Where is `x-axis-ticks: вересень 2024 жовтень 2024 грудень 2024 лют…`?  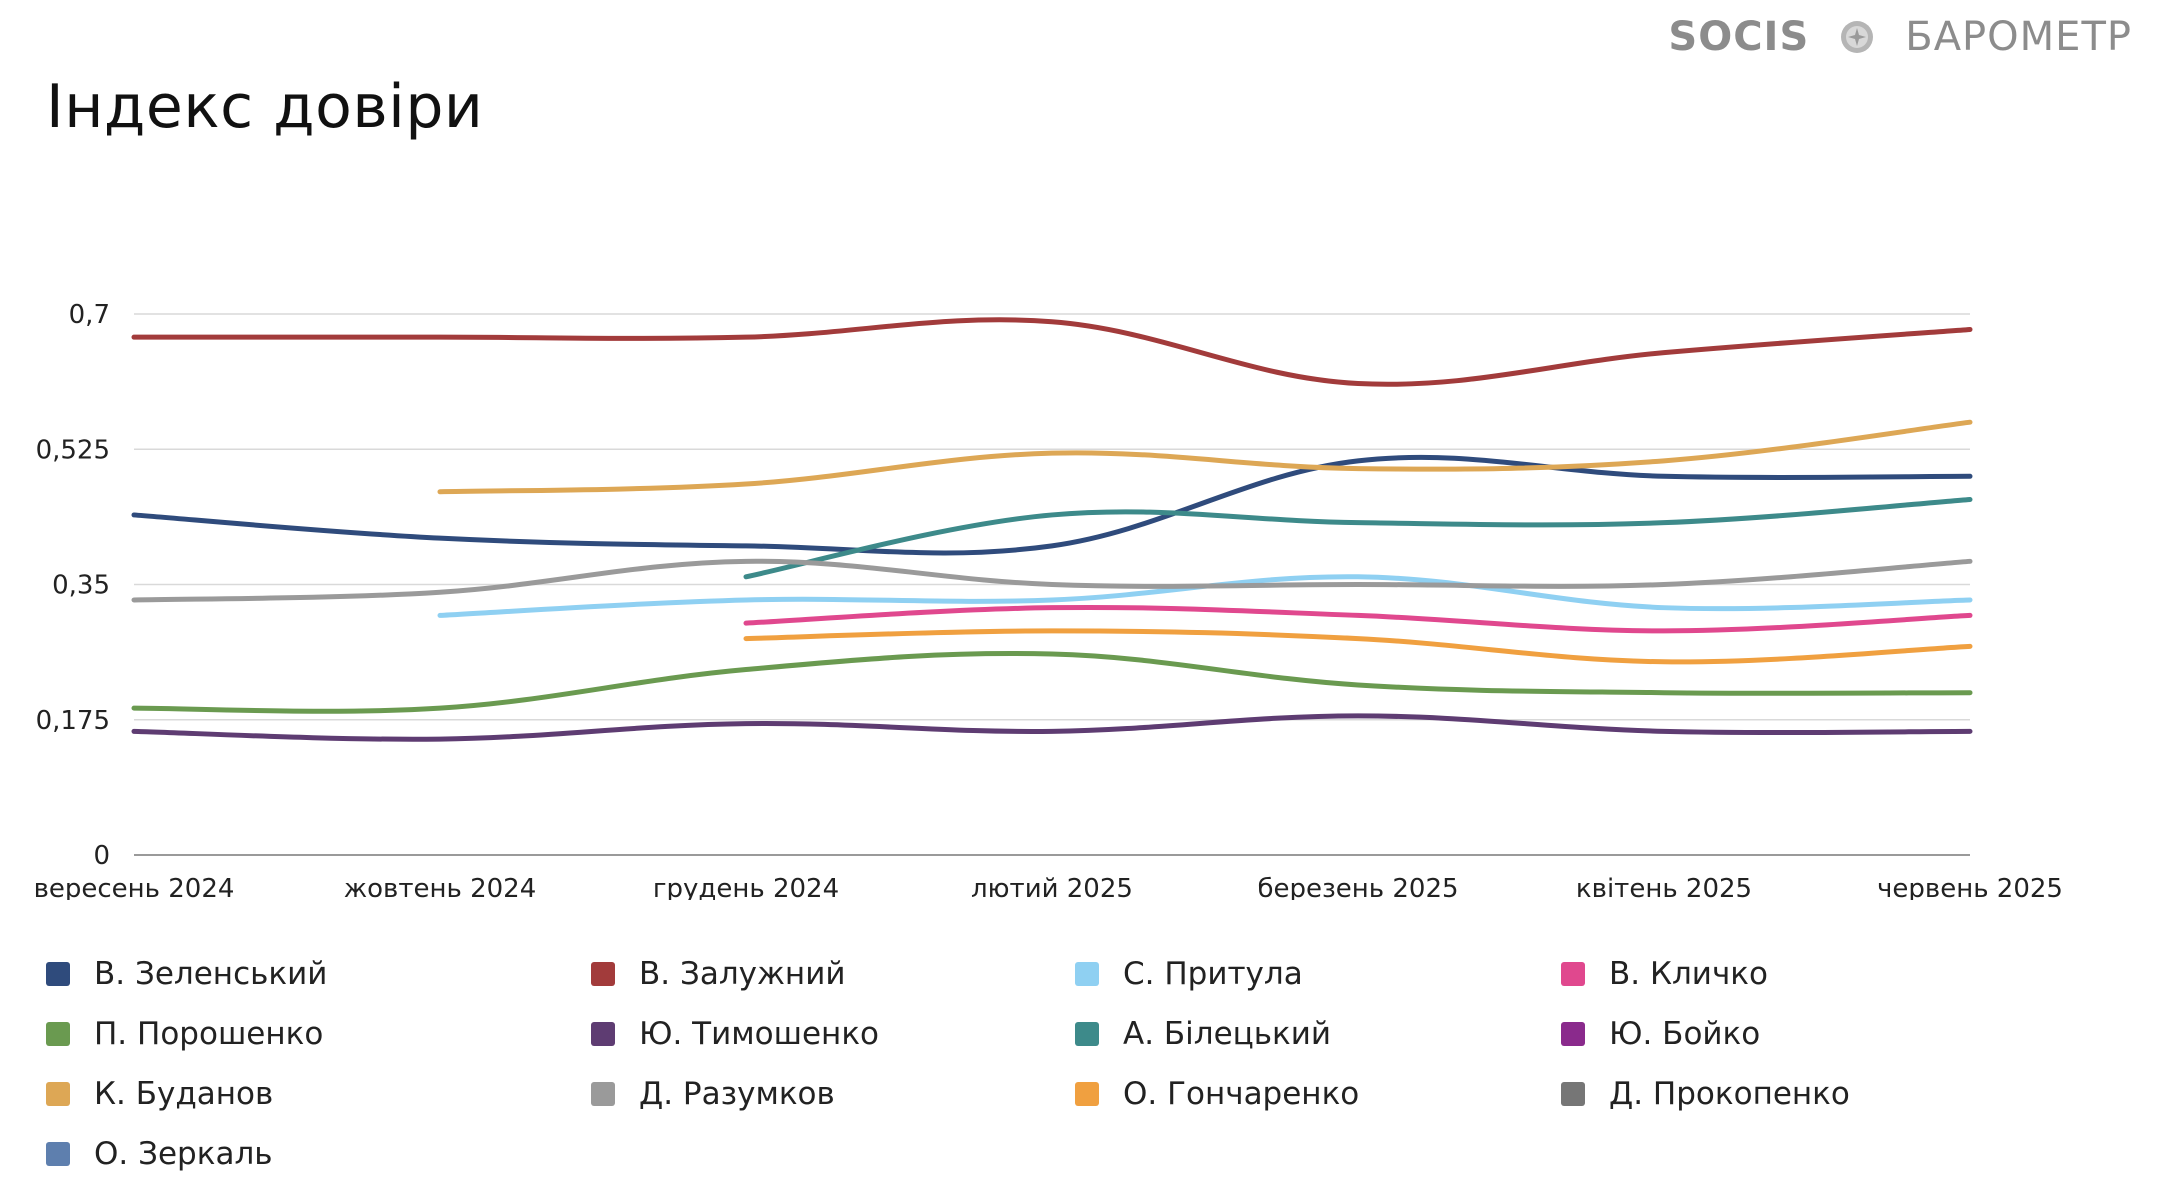
x-axis-ticks: вересень 2024 жовтень 2024 грудень 2024 лют… is located at coordinates (1048, 887).